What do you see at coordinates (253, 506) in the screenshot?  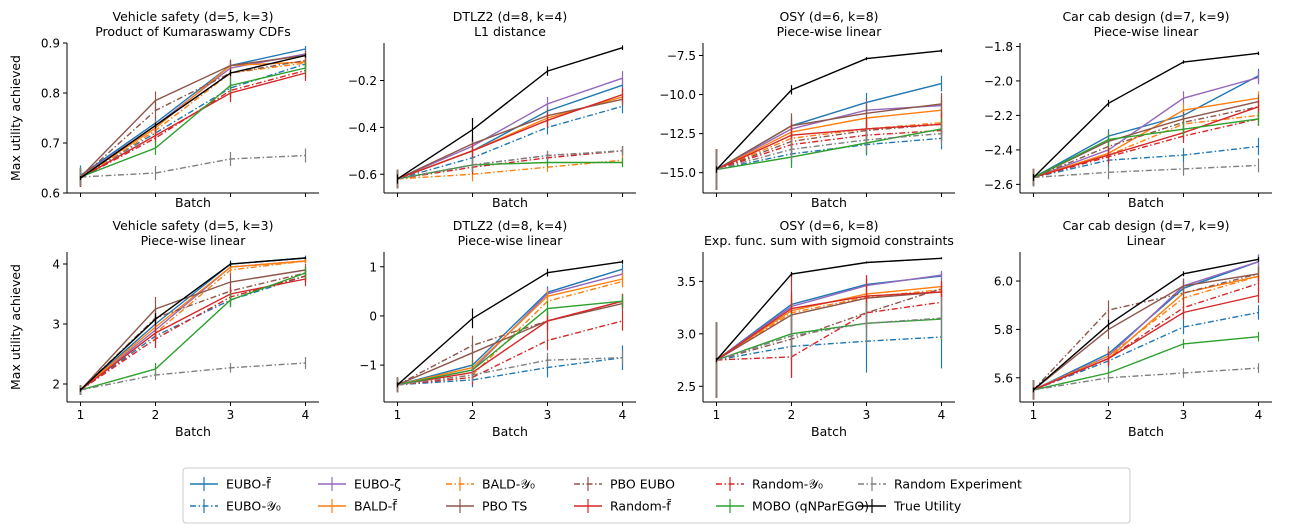 I see `legend-label: EUBO-𝒴₀` at bounding box center [253, 506].